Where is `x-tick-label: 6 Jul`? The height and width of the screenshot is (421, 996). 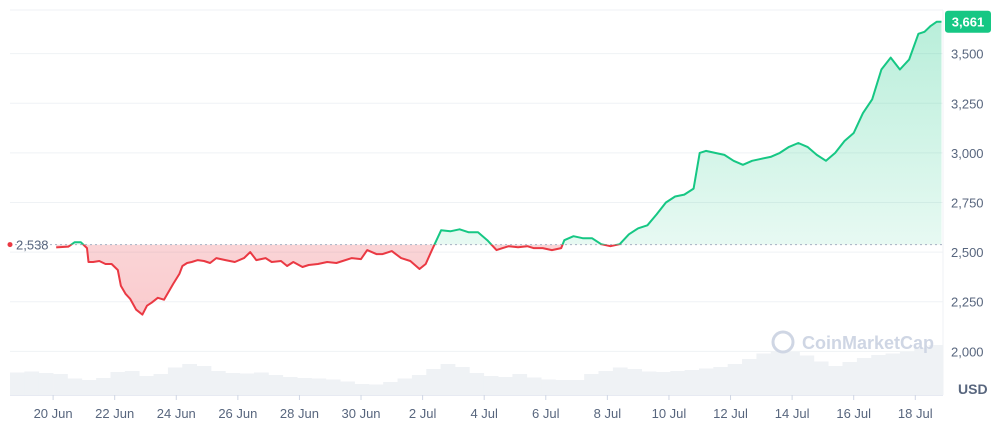 x-tick-label: 6 Jul is located at coordinates (546, 413).